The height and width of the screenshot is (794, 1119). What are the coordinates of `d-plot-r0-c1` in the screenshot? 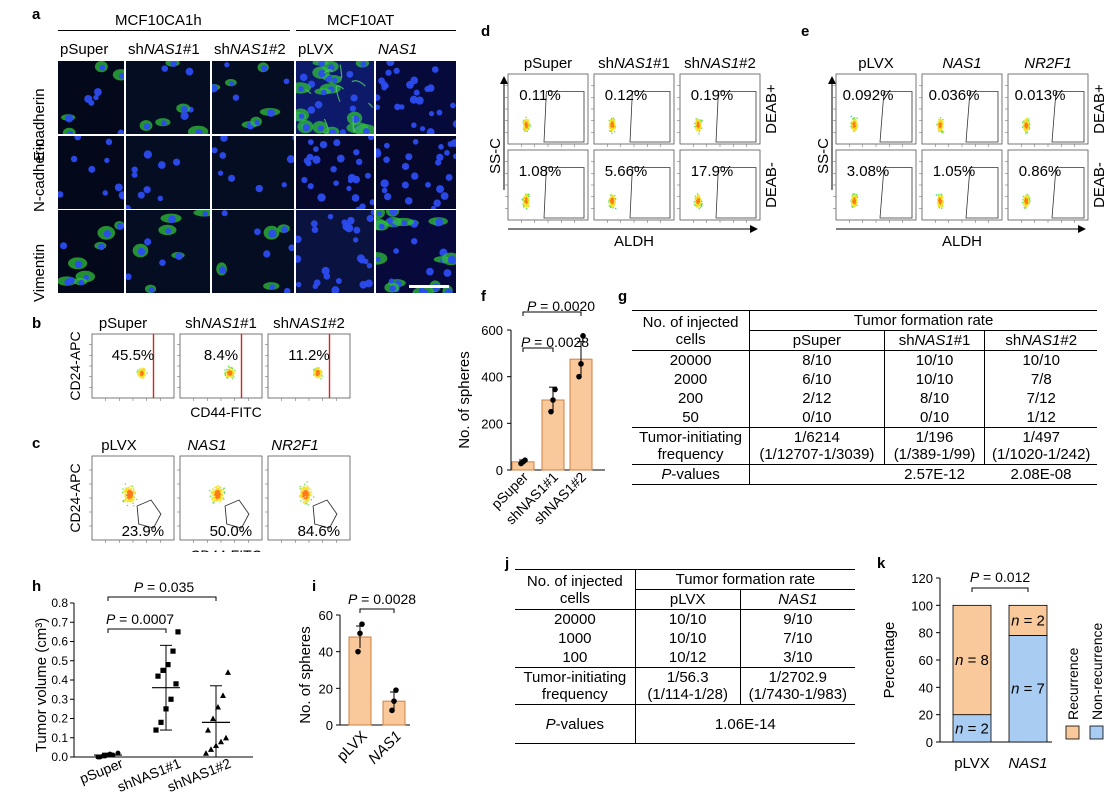 It's located at (633, 110).